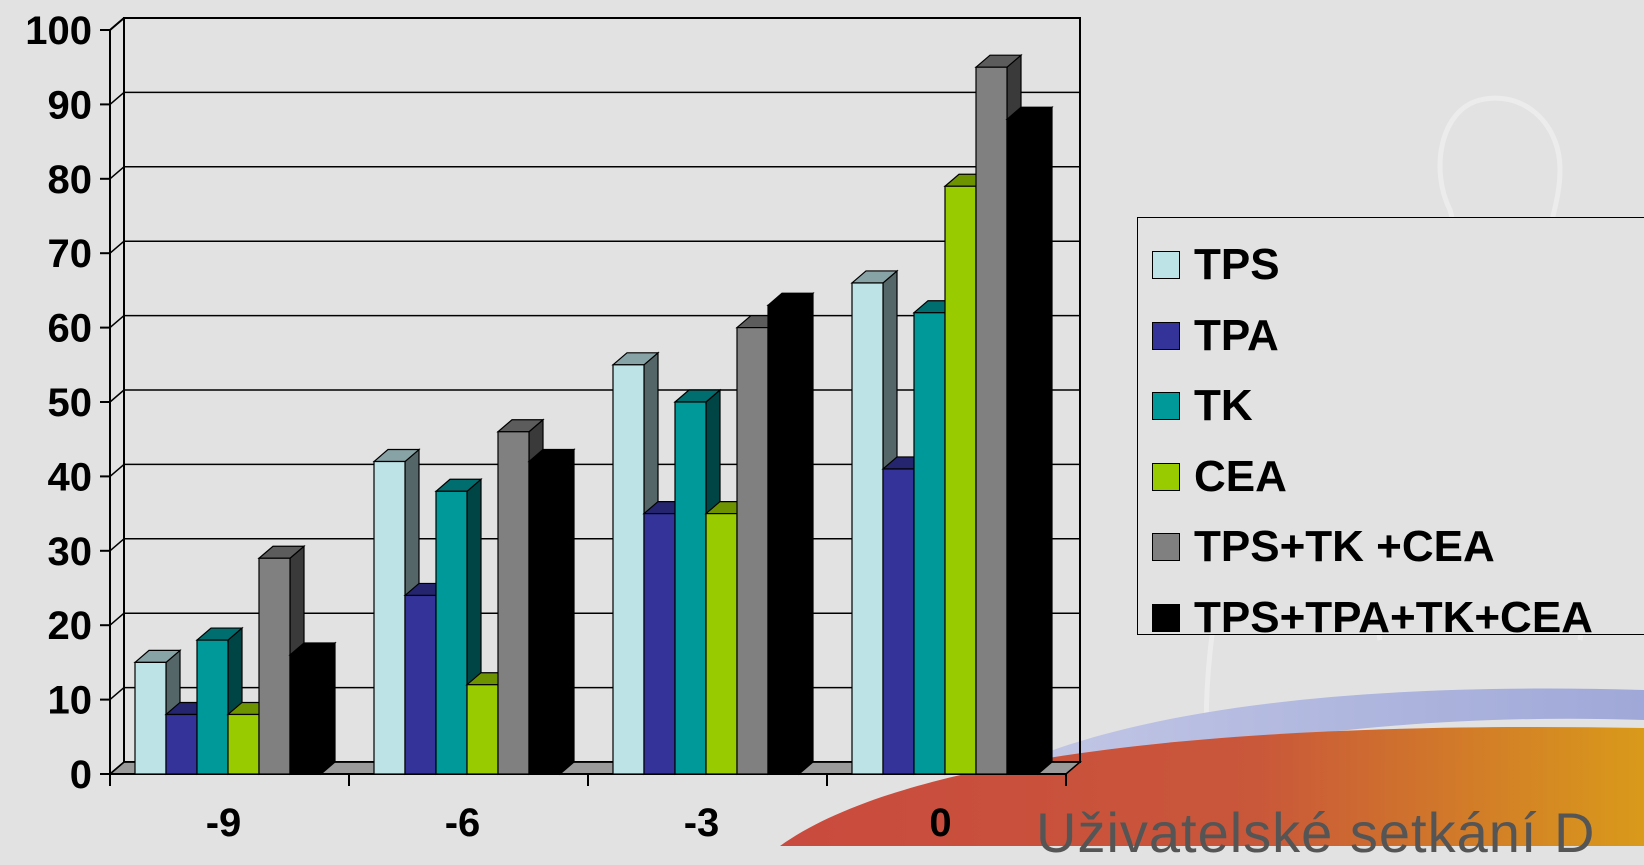  What do you see at coordinates (70, 701) in the screenshot?
I see `y-tick-label: 10` at bounding box center [70, 701].